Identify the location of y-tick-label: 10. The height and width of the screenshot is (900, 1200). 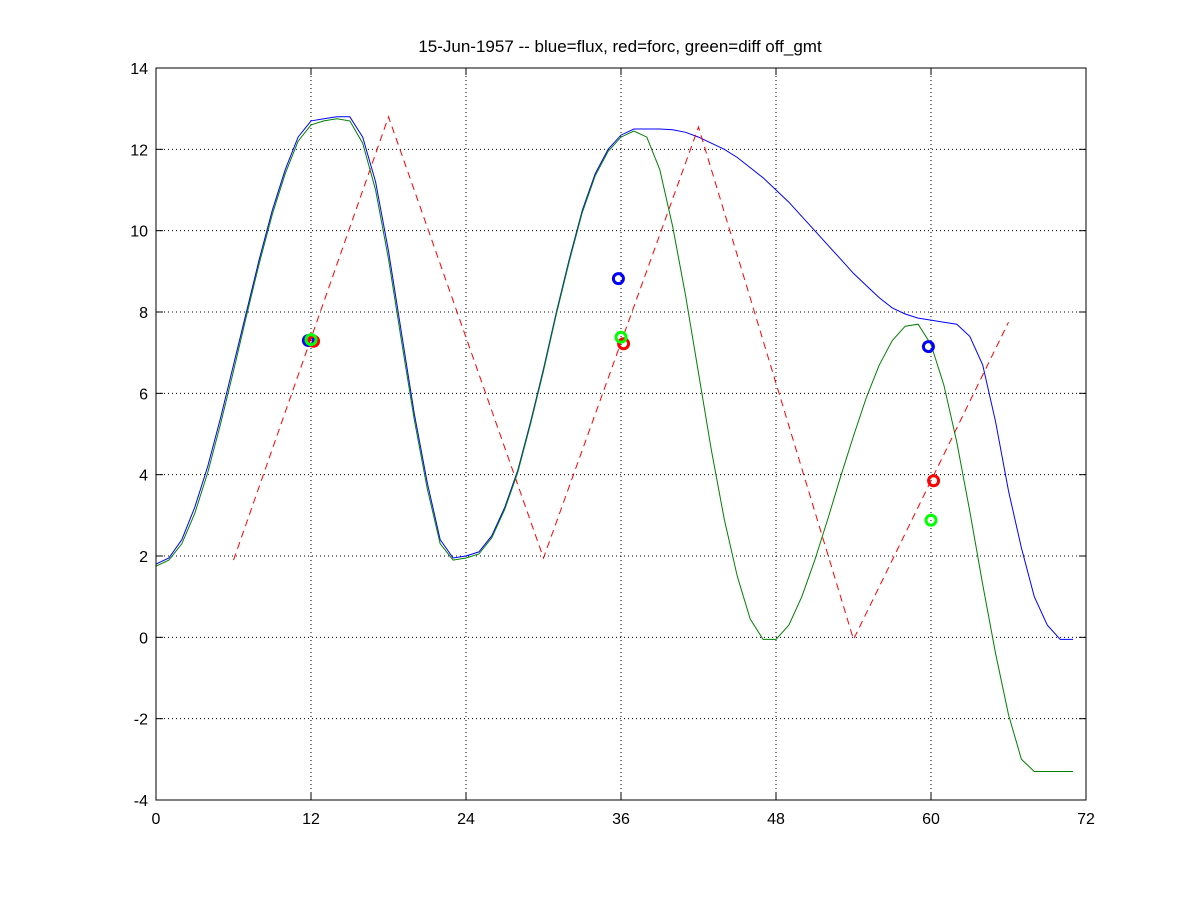
(139, 232).